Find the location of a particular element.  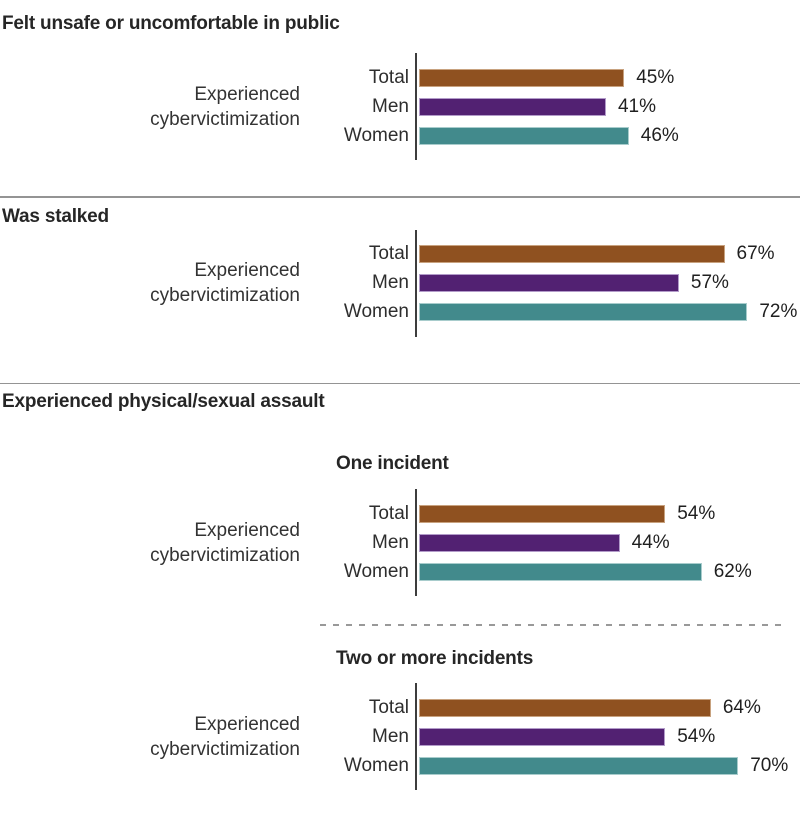

bar-row-women: Women 62% is located at coordinates (550, 571).